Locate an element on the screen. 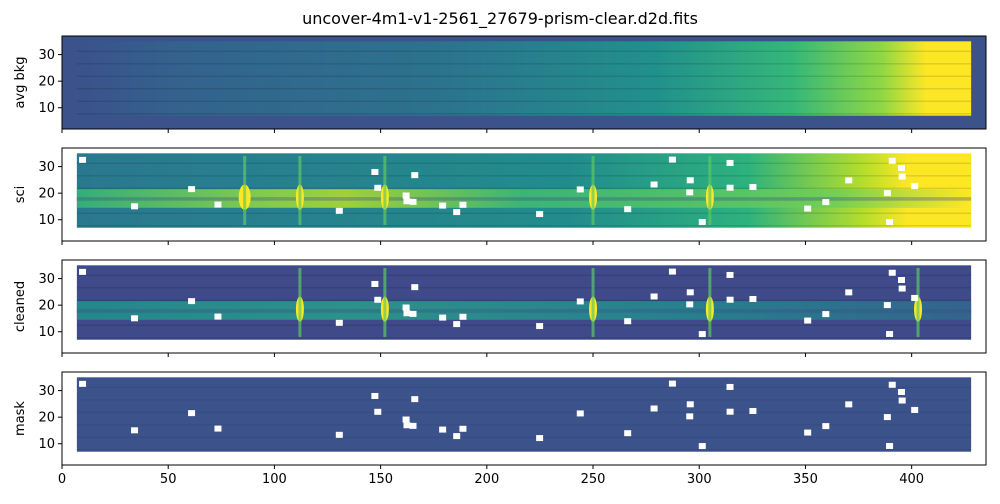 The width and height of the screenshot is (1000, 504). image-data is located at coordinates (524, 414).